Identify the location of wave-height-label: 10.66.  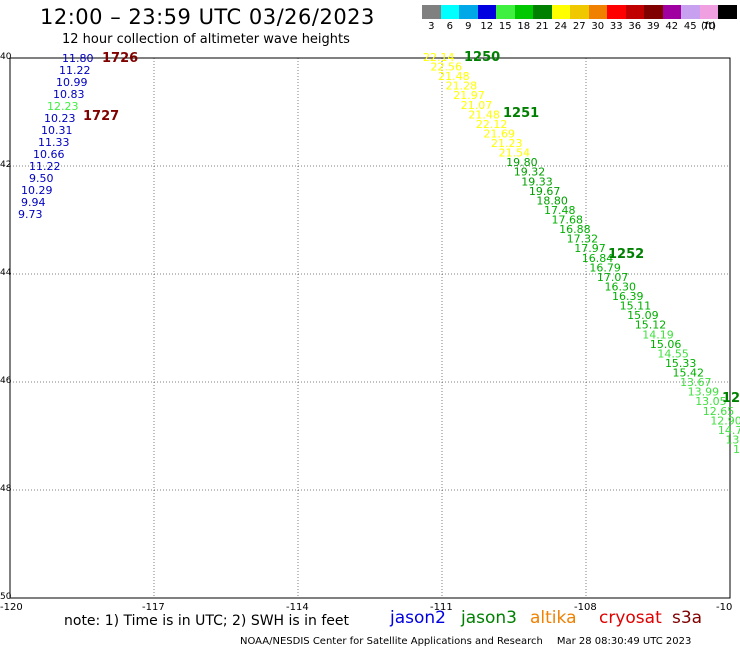
(49, 154).